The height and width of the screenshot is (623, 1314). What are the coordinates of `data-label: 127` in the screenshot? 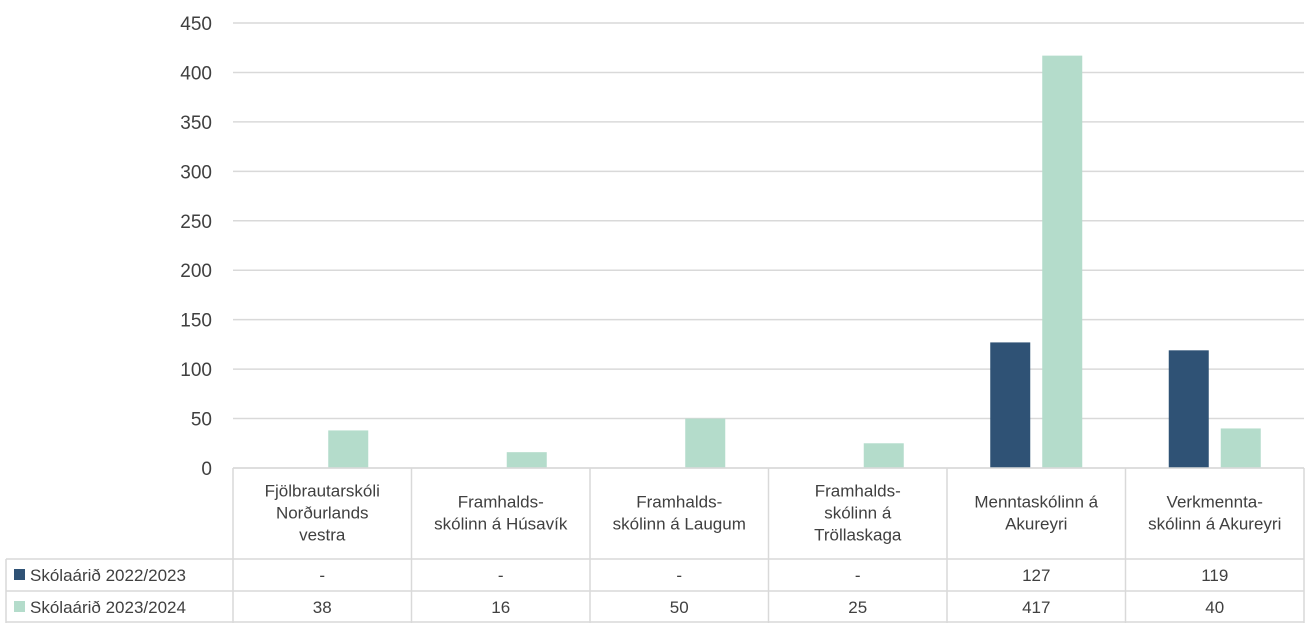 It's located at (1036, 575).